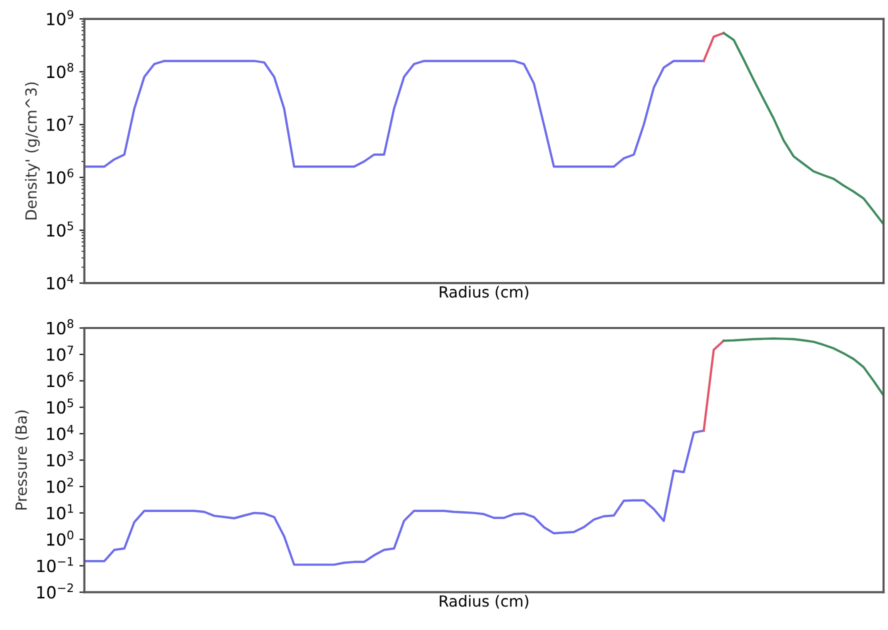  Describe the element at coordinates (22, 460) in the screenshot. I see `y-axis-title: Pressure (Ba)` at that location.